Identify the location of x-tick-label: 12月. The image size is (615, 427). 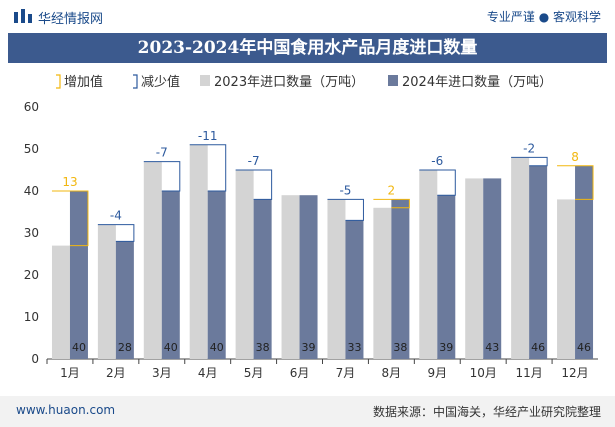
(574, 373).